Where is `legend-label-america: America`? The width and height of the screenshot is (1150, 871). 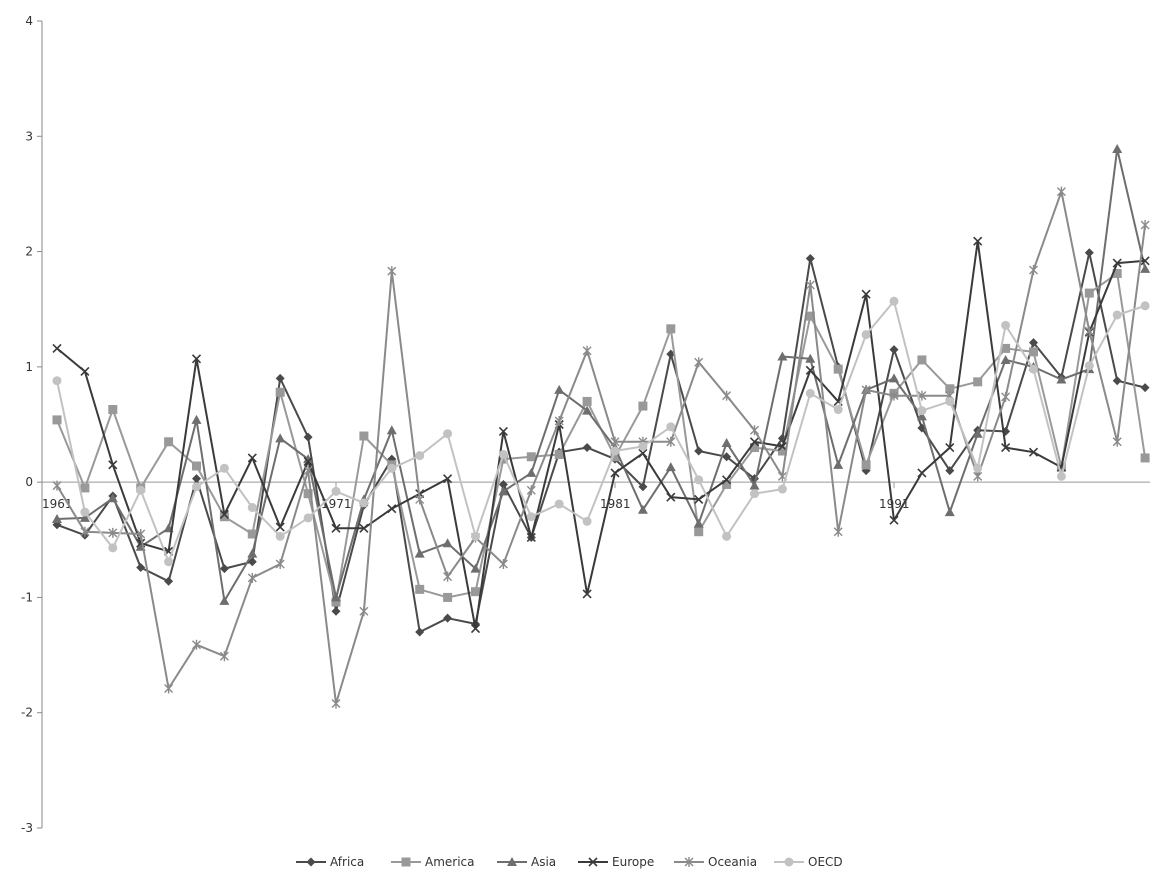
legend-label-america: America is located at coordinates (450, 862).